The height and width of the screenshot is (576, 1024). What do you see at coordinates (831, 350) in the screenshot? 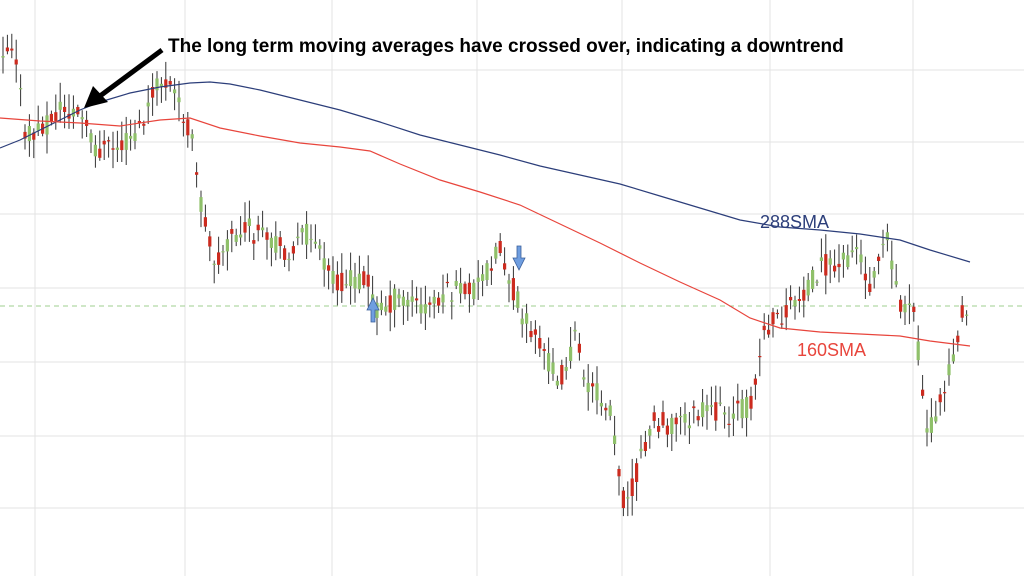
I see `sma-160-label: 160SMA` at bounding box center [831, 350].